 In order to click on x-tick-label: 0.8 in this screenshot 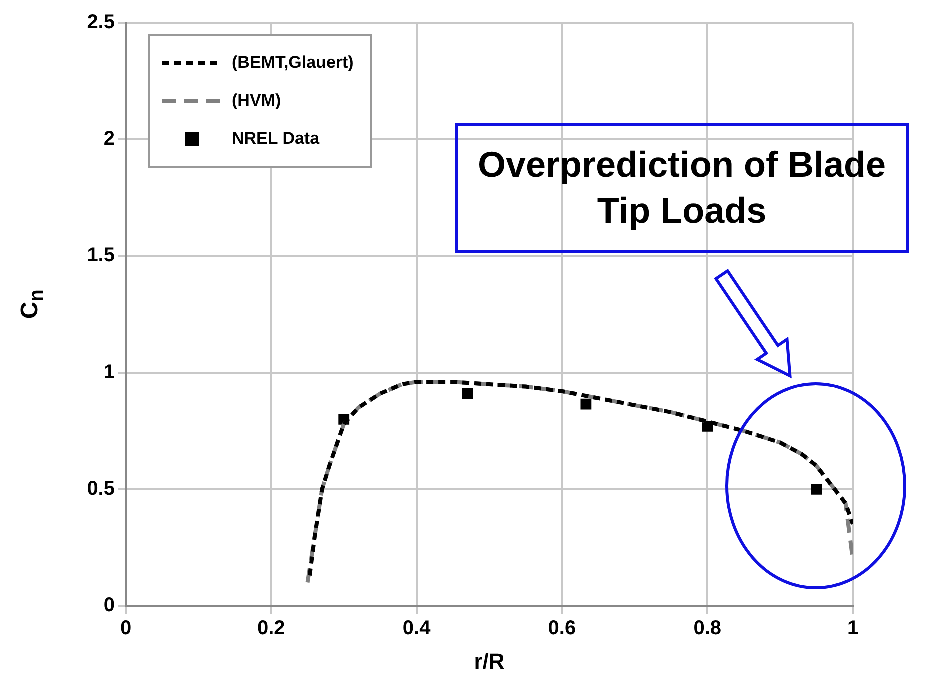, I will do `click(708, 629)`.